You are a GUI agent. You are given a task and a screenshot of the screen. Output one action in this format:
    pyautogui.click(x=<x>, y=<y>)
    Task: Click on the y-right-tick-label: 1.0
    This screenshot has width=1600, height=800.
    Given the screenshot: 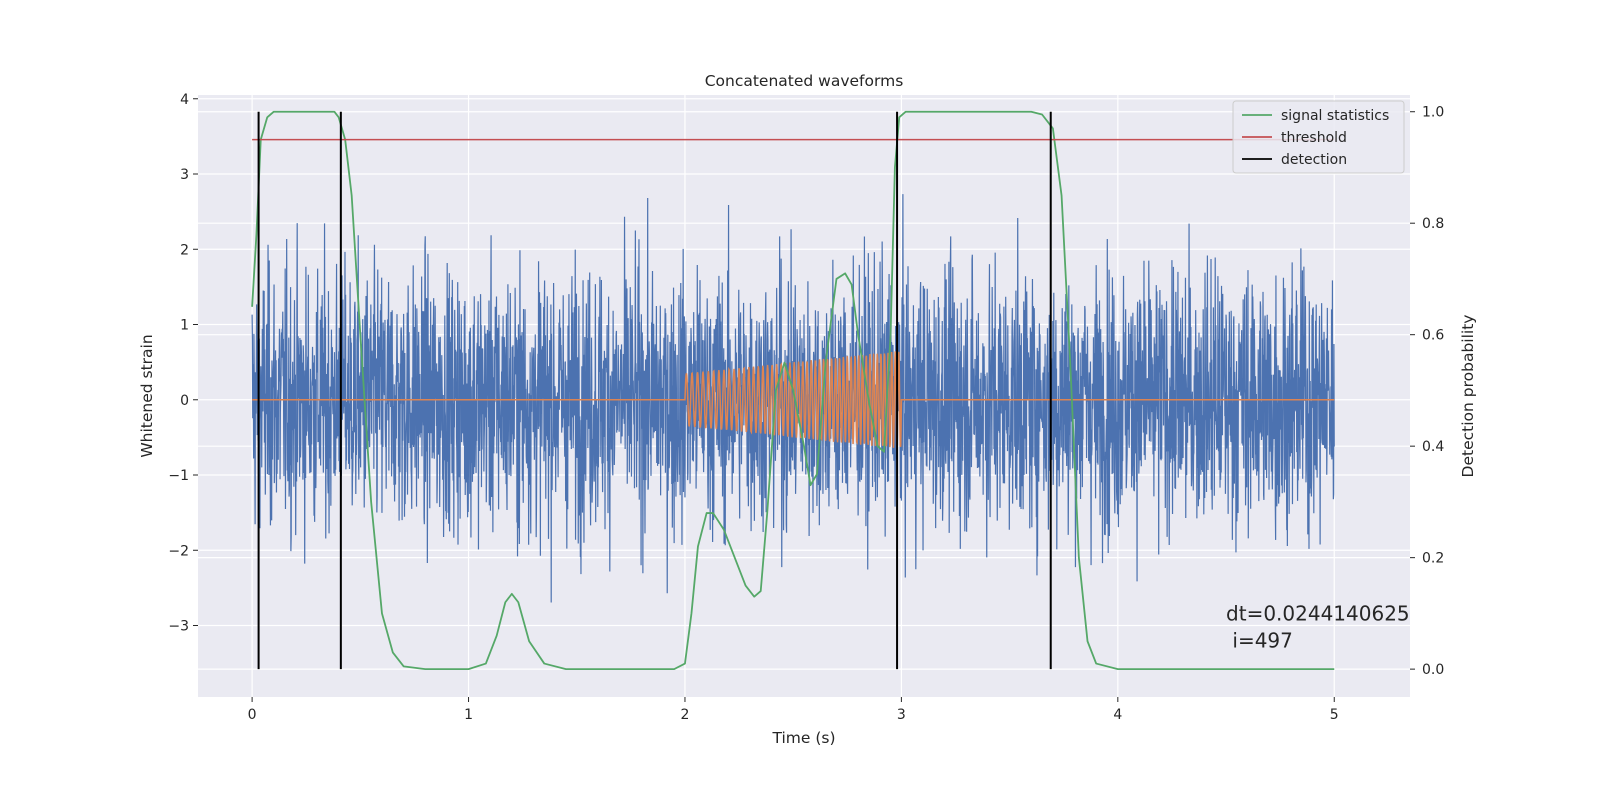 What is the action you would take?
    pyautogui.click(x=1433, y=113)
    